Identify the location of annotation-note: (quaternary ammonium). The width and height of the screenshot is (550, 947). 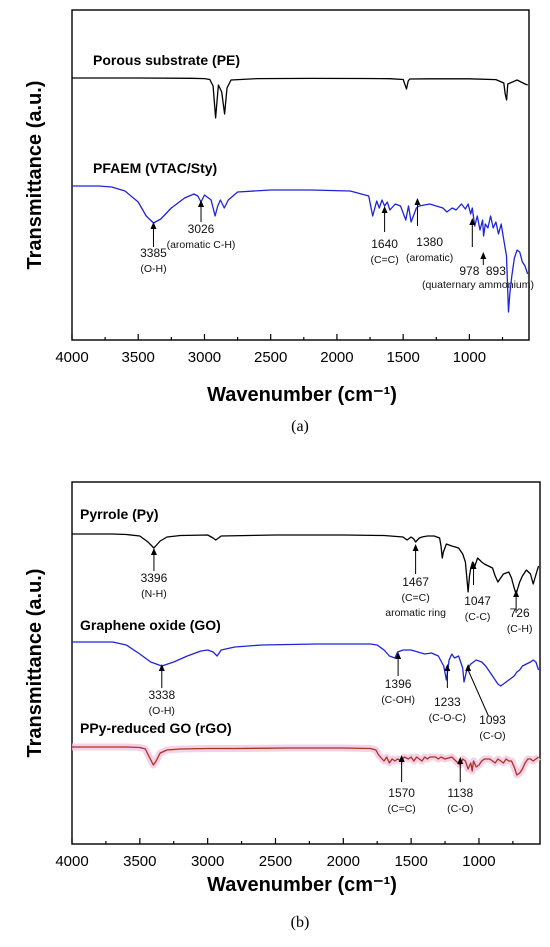
(478, 285).